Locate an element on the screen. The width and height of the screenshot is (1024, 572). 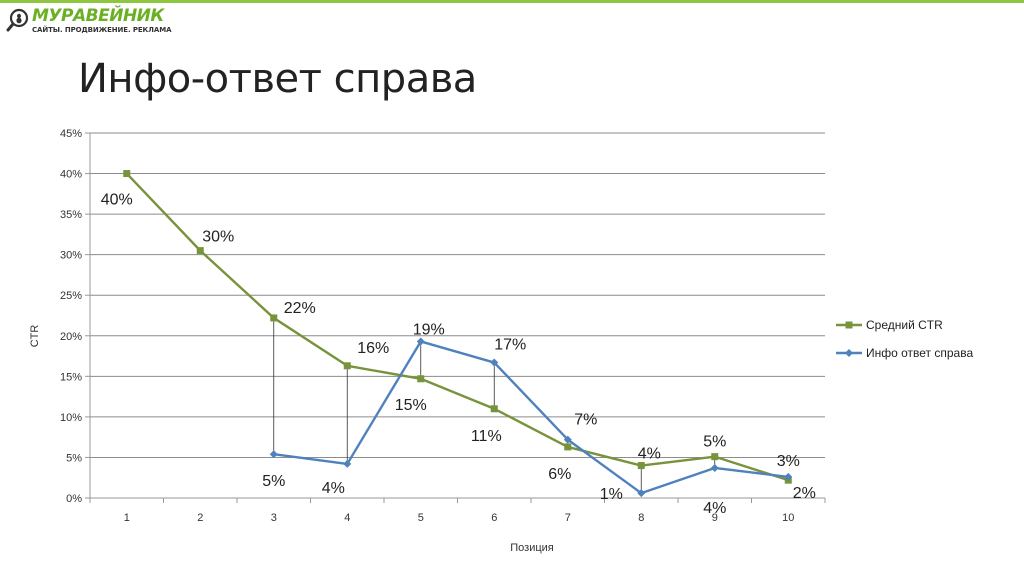
x-tick-label: 6 is located at coordinates (494, 518).